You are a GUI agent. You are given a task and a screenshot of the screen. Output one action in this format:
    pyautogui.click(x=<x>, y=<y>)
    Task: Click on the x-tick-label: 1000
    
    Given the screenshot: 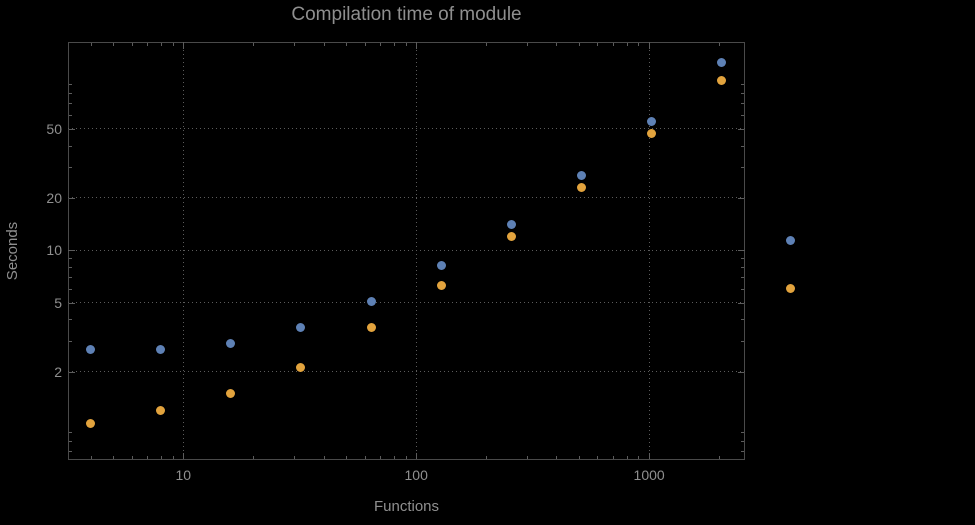 What is the action you would take?
    pyautogui.click(x=649, y=475)
    